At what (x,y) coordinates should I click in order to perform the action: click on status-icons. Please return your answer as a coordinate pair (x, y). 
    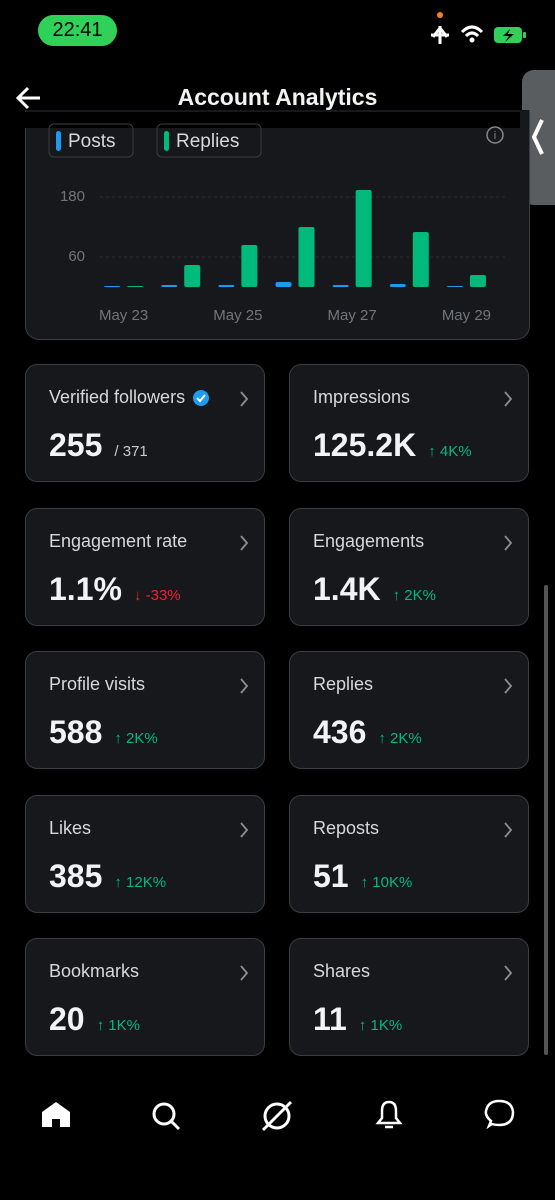
    Looking at the image, I should click on (478, 28).